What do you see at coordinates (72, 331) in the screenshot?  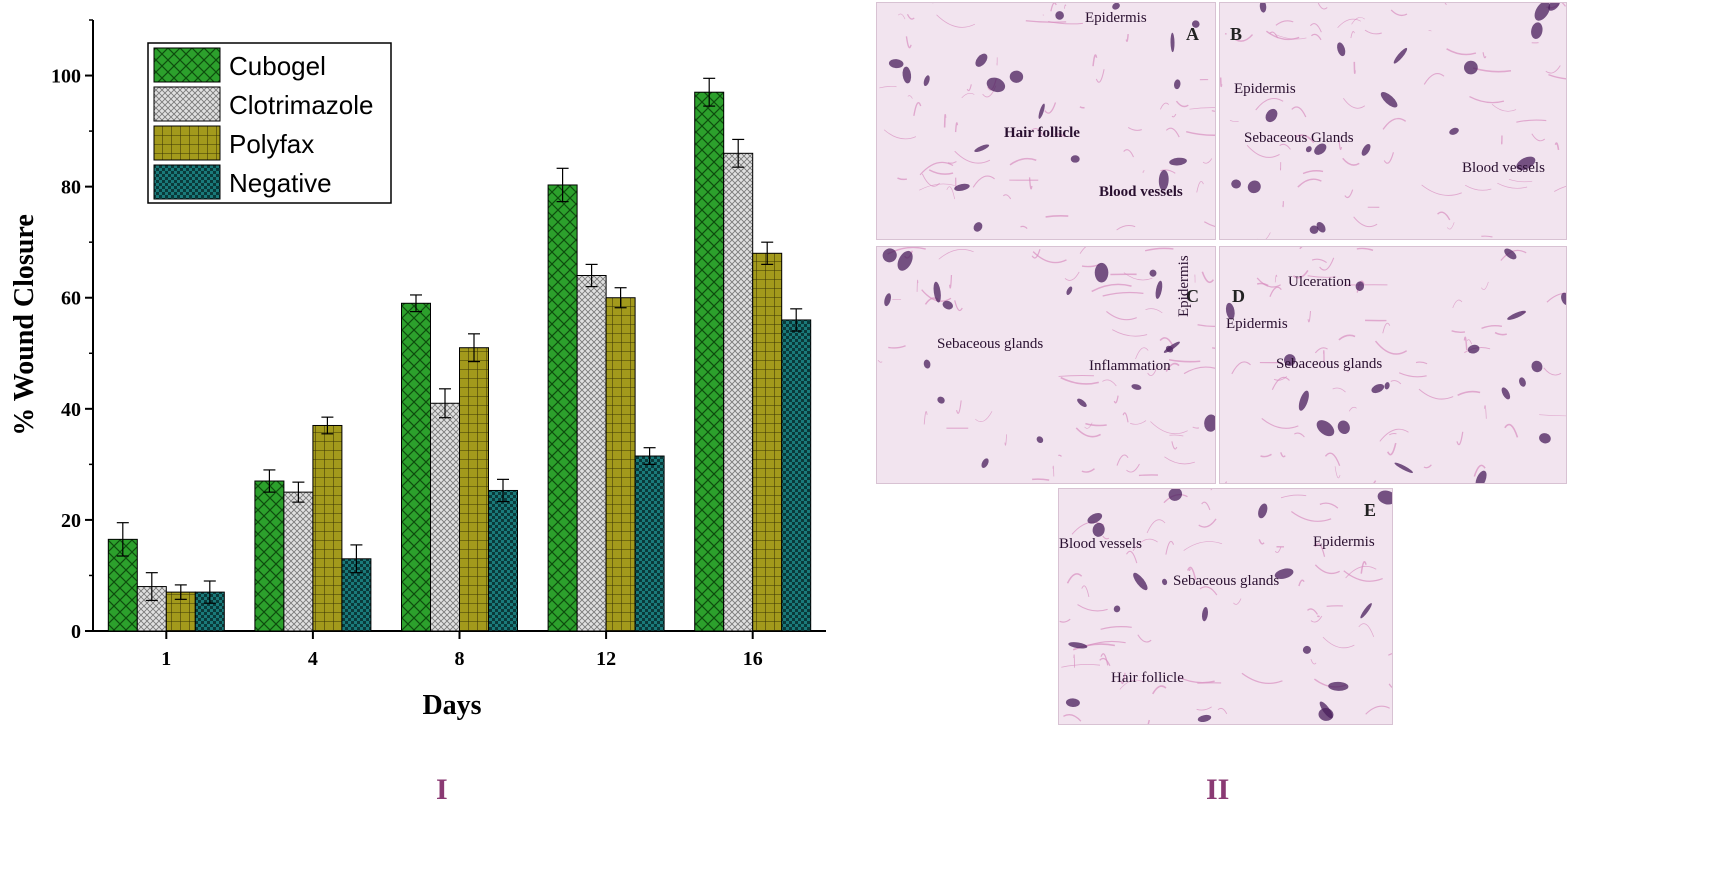 I see `y-ticks: 0 20 40 60 80 100` at bounding box center [72, 331].